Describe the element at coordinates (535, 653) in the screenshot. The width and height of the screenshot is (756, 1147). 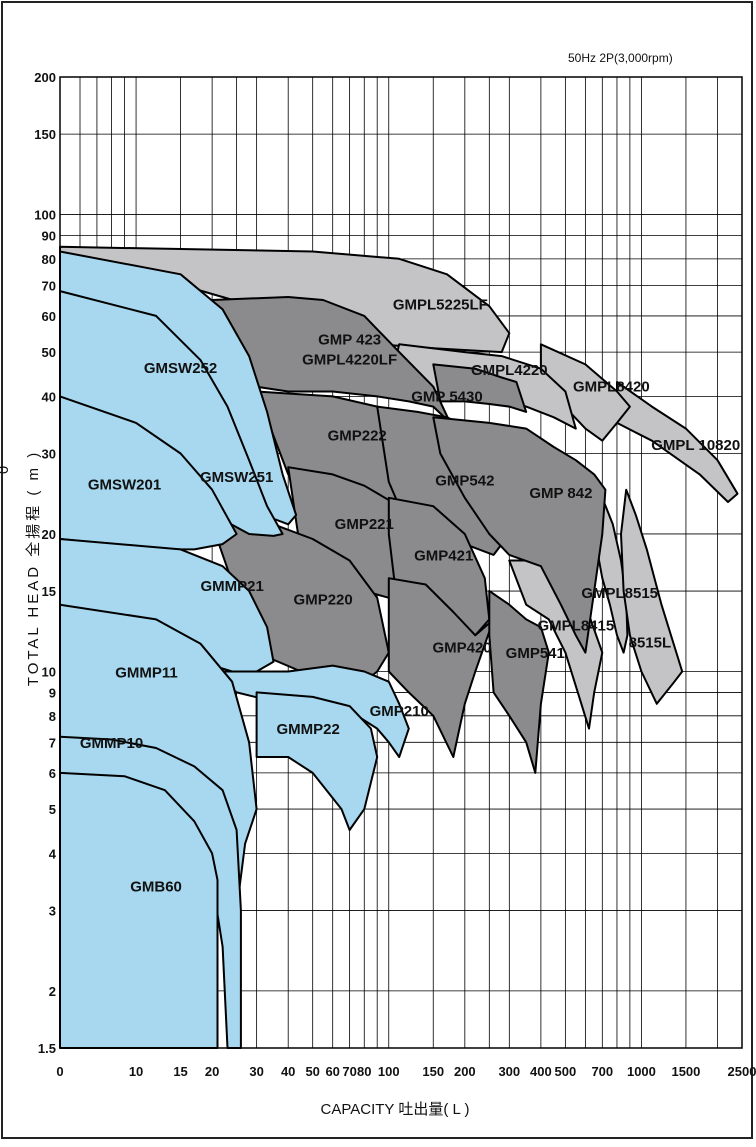
I see `label-gmp541: GMP541` at that location.